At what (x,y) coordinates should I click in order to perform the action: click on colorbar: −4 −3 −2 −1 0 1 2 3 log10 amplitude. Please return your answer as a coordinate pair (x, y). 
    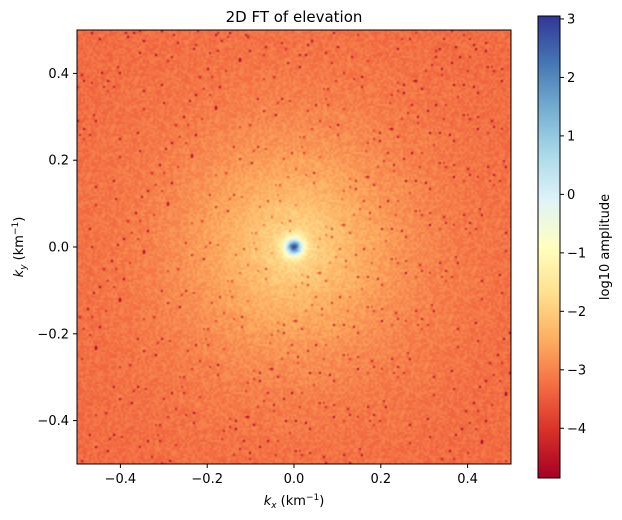
    Looking at the image, I should click on (575, 245).